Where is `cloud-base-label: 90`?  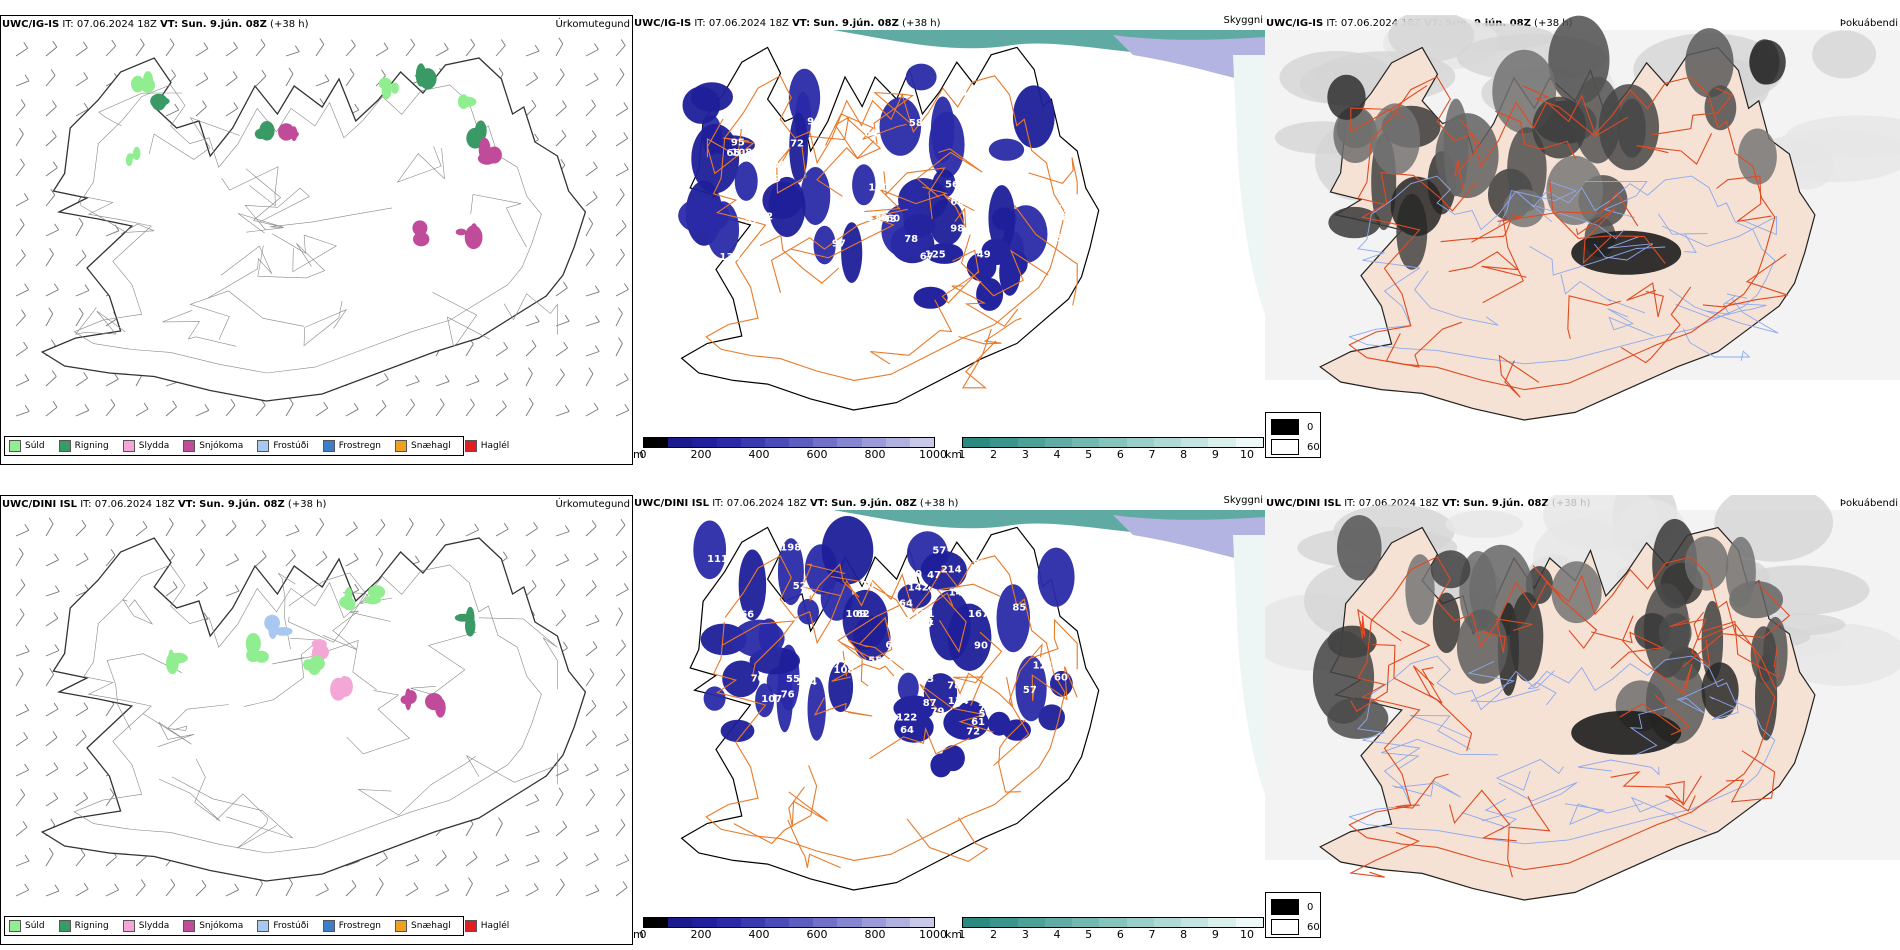 cloud-base-label: 90 is located at coordinates (814, 121).